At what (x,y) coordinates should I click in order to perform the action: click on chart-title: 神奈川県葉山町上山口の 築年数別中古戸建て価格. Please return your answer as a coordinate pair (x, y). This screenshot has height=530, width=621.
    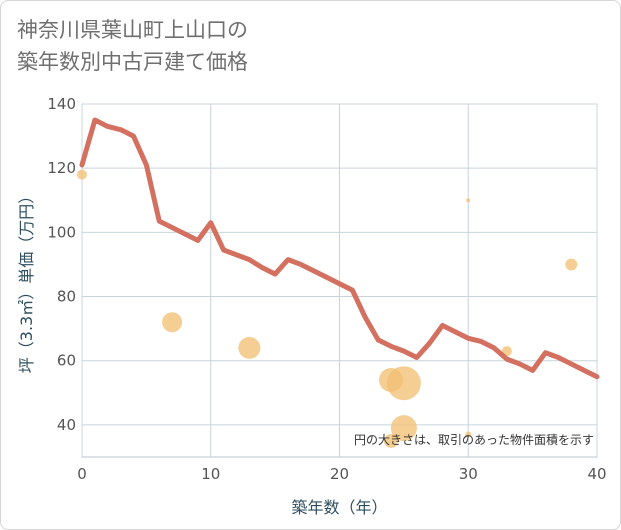
    Looking at the image, I should click on (132, 46).